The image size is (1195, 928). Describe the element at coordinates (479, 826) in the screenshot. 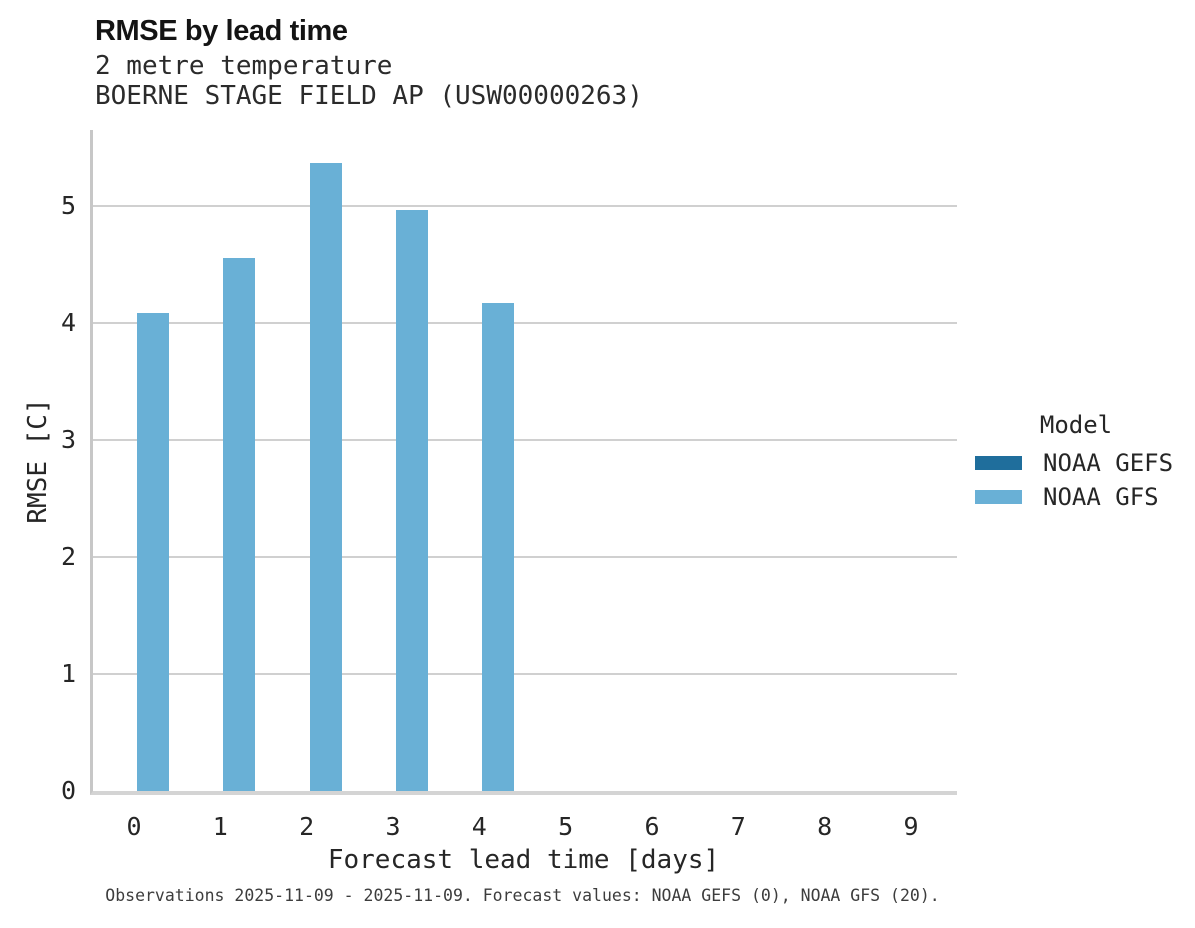

I see `xtick-label-4: 4` at that location.